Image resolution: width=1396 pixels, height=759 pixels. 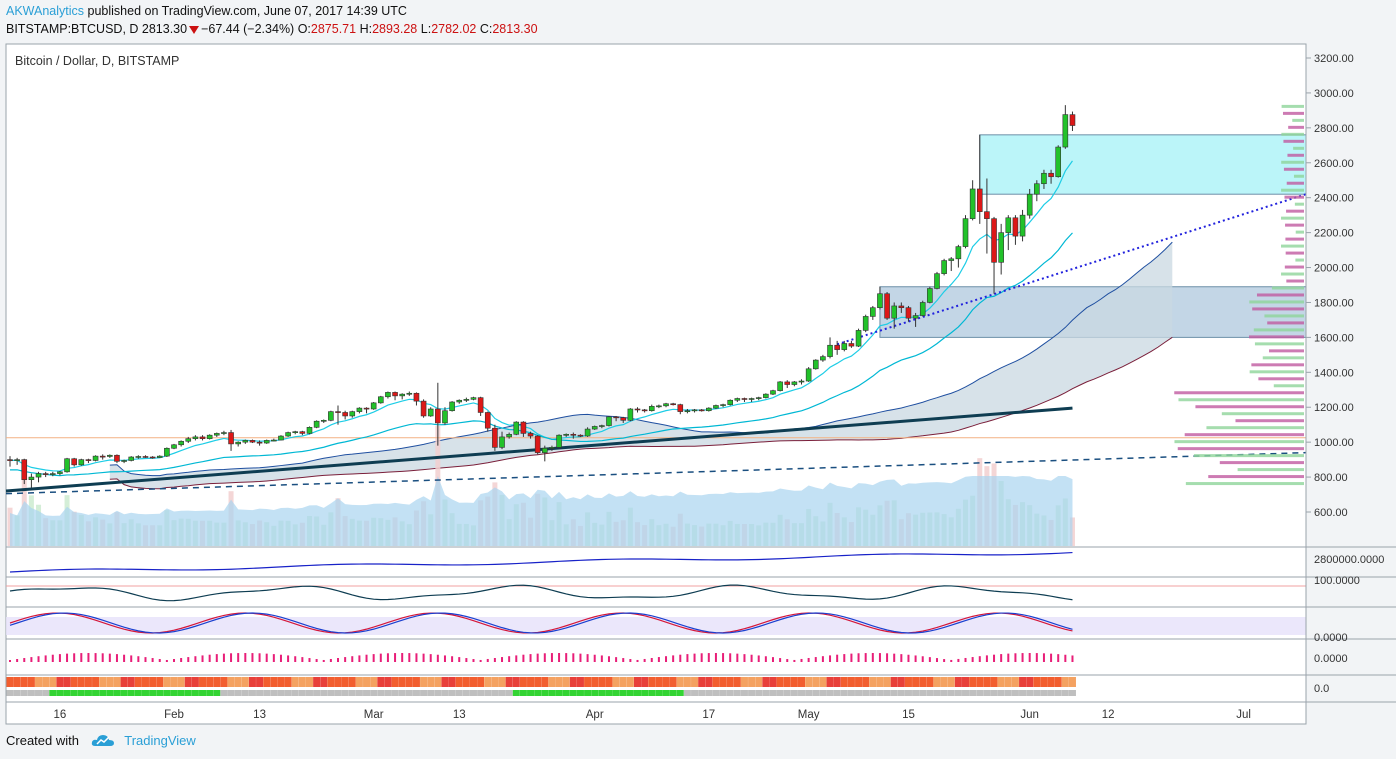 I want to click on dotted-trendline, so click(x=1071, y=269).